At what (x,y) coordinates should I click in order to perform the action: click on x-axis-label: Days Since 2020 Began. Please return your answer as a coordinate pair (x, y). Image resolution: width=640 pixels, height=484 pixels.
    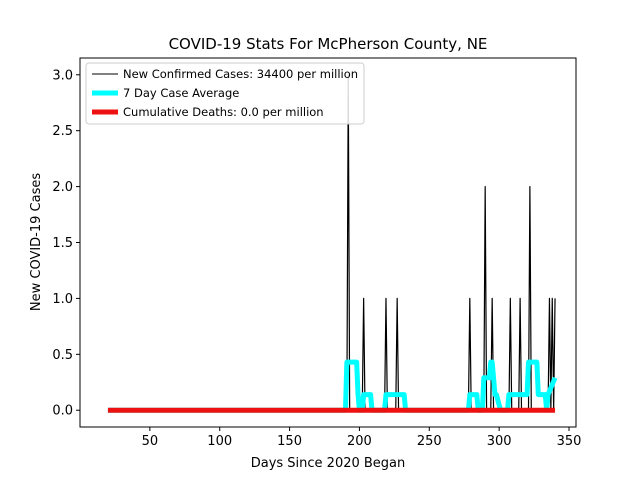
    Looking at the image, I should click on (328, 463).